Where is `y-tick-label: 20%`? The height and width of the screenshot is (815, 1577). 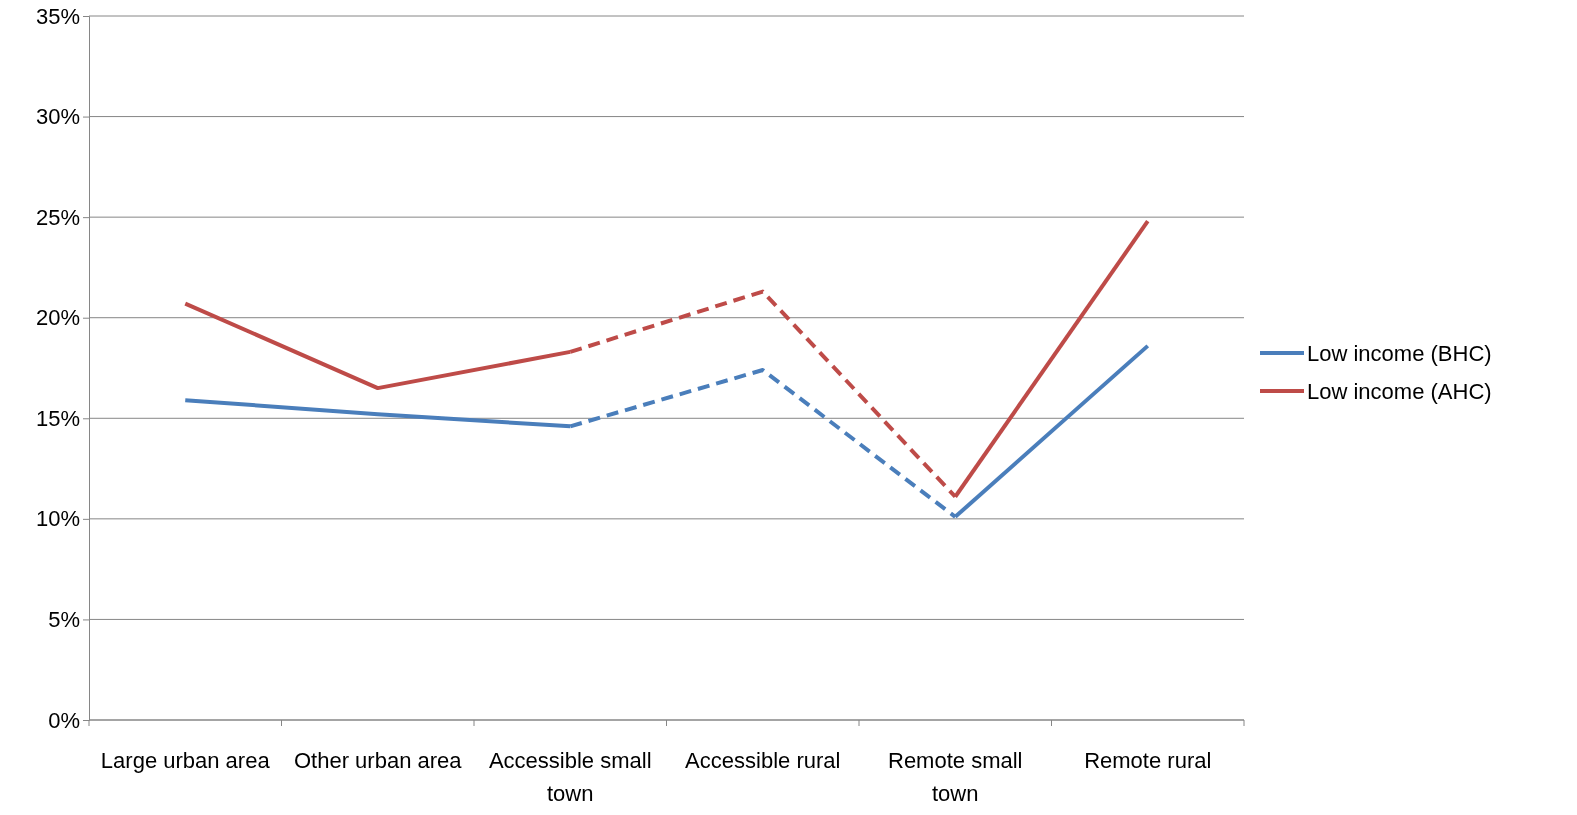 y-tick-label: 20% is located at coordinates (57, 318).